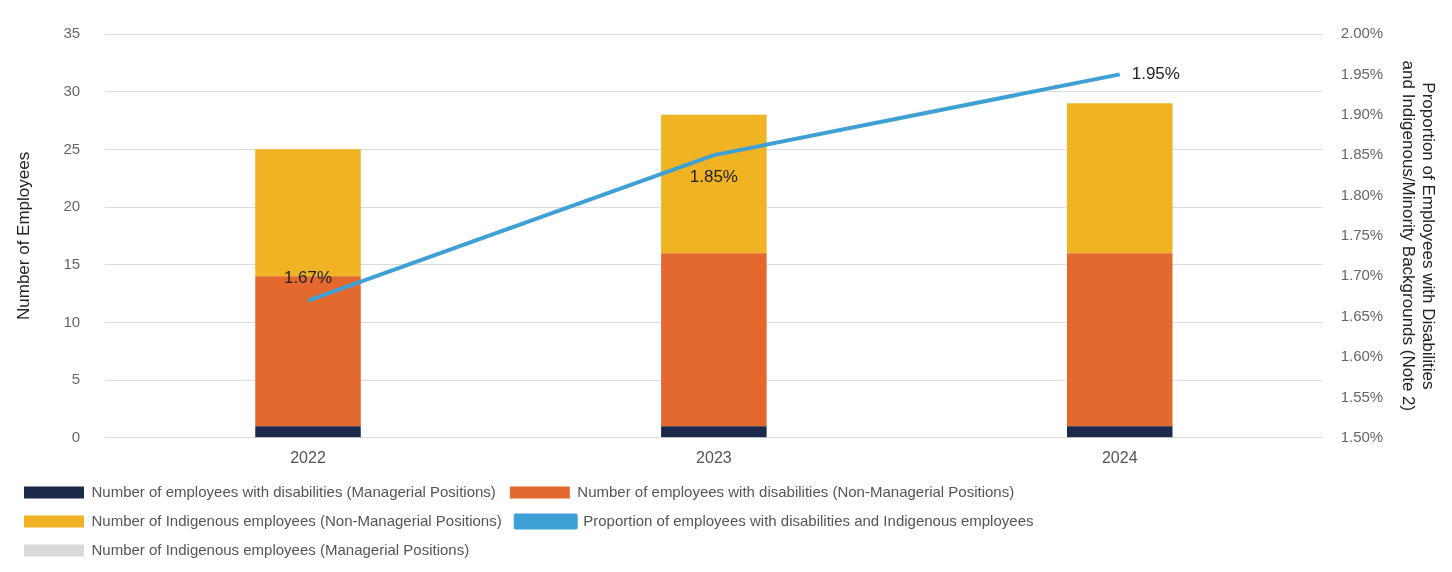  Describe the element at coordinates (308, 278) in the screenshot. I see `data-label: 1.67%` at that location.